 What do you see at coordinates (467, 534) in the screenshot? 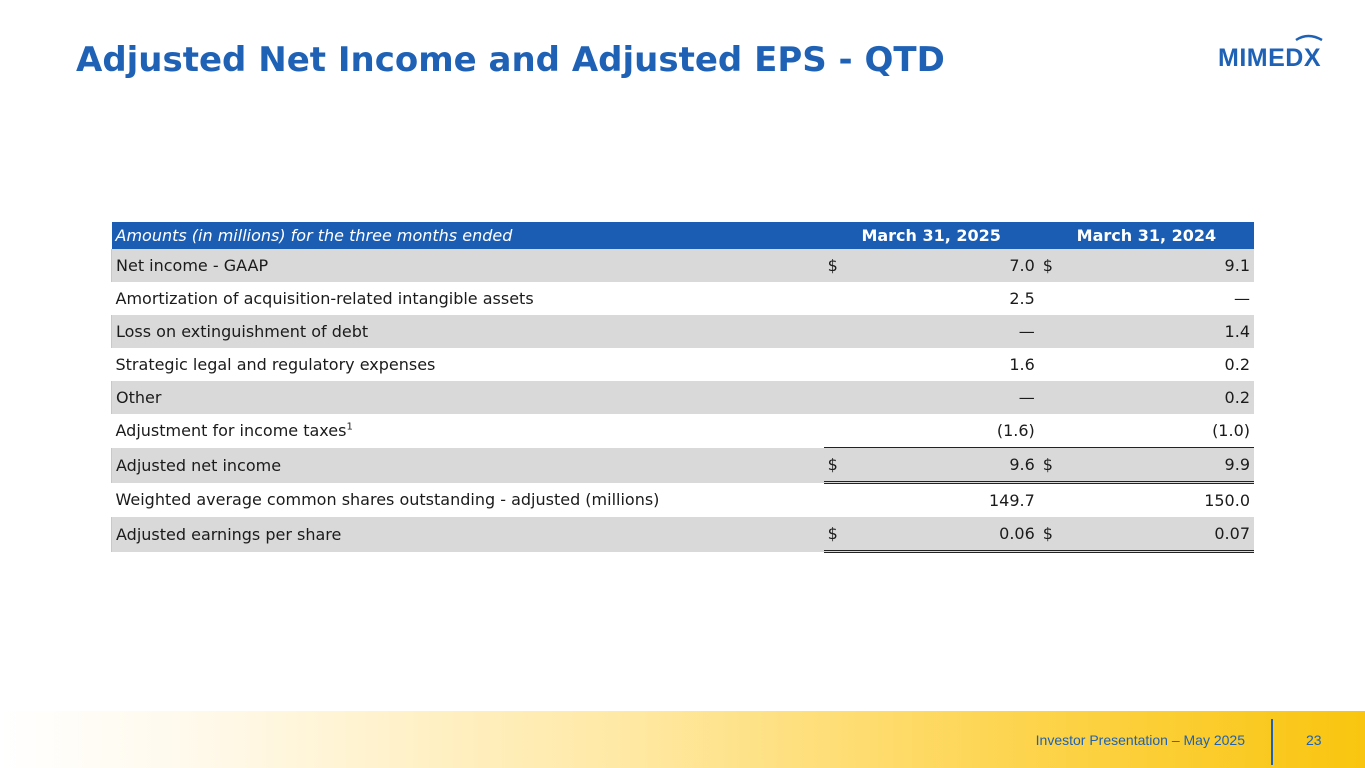
I see `row-label: Adjusted earnings per share` at bounding box center [467, 534].